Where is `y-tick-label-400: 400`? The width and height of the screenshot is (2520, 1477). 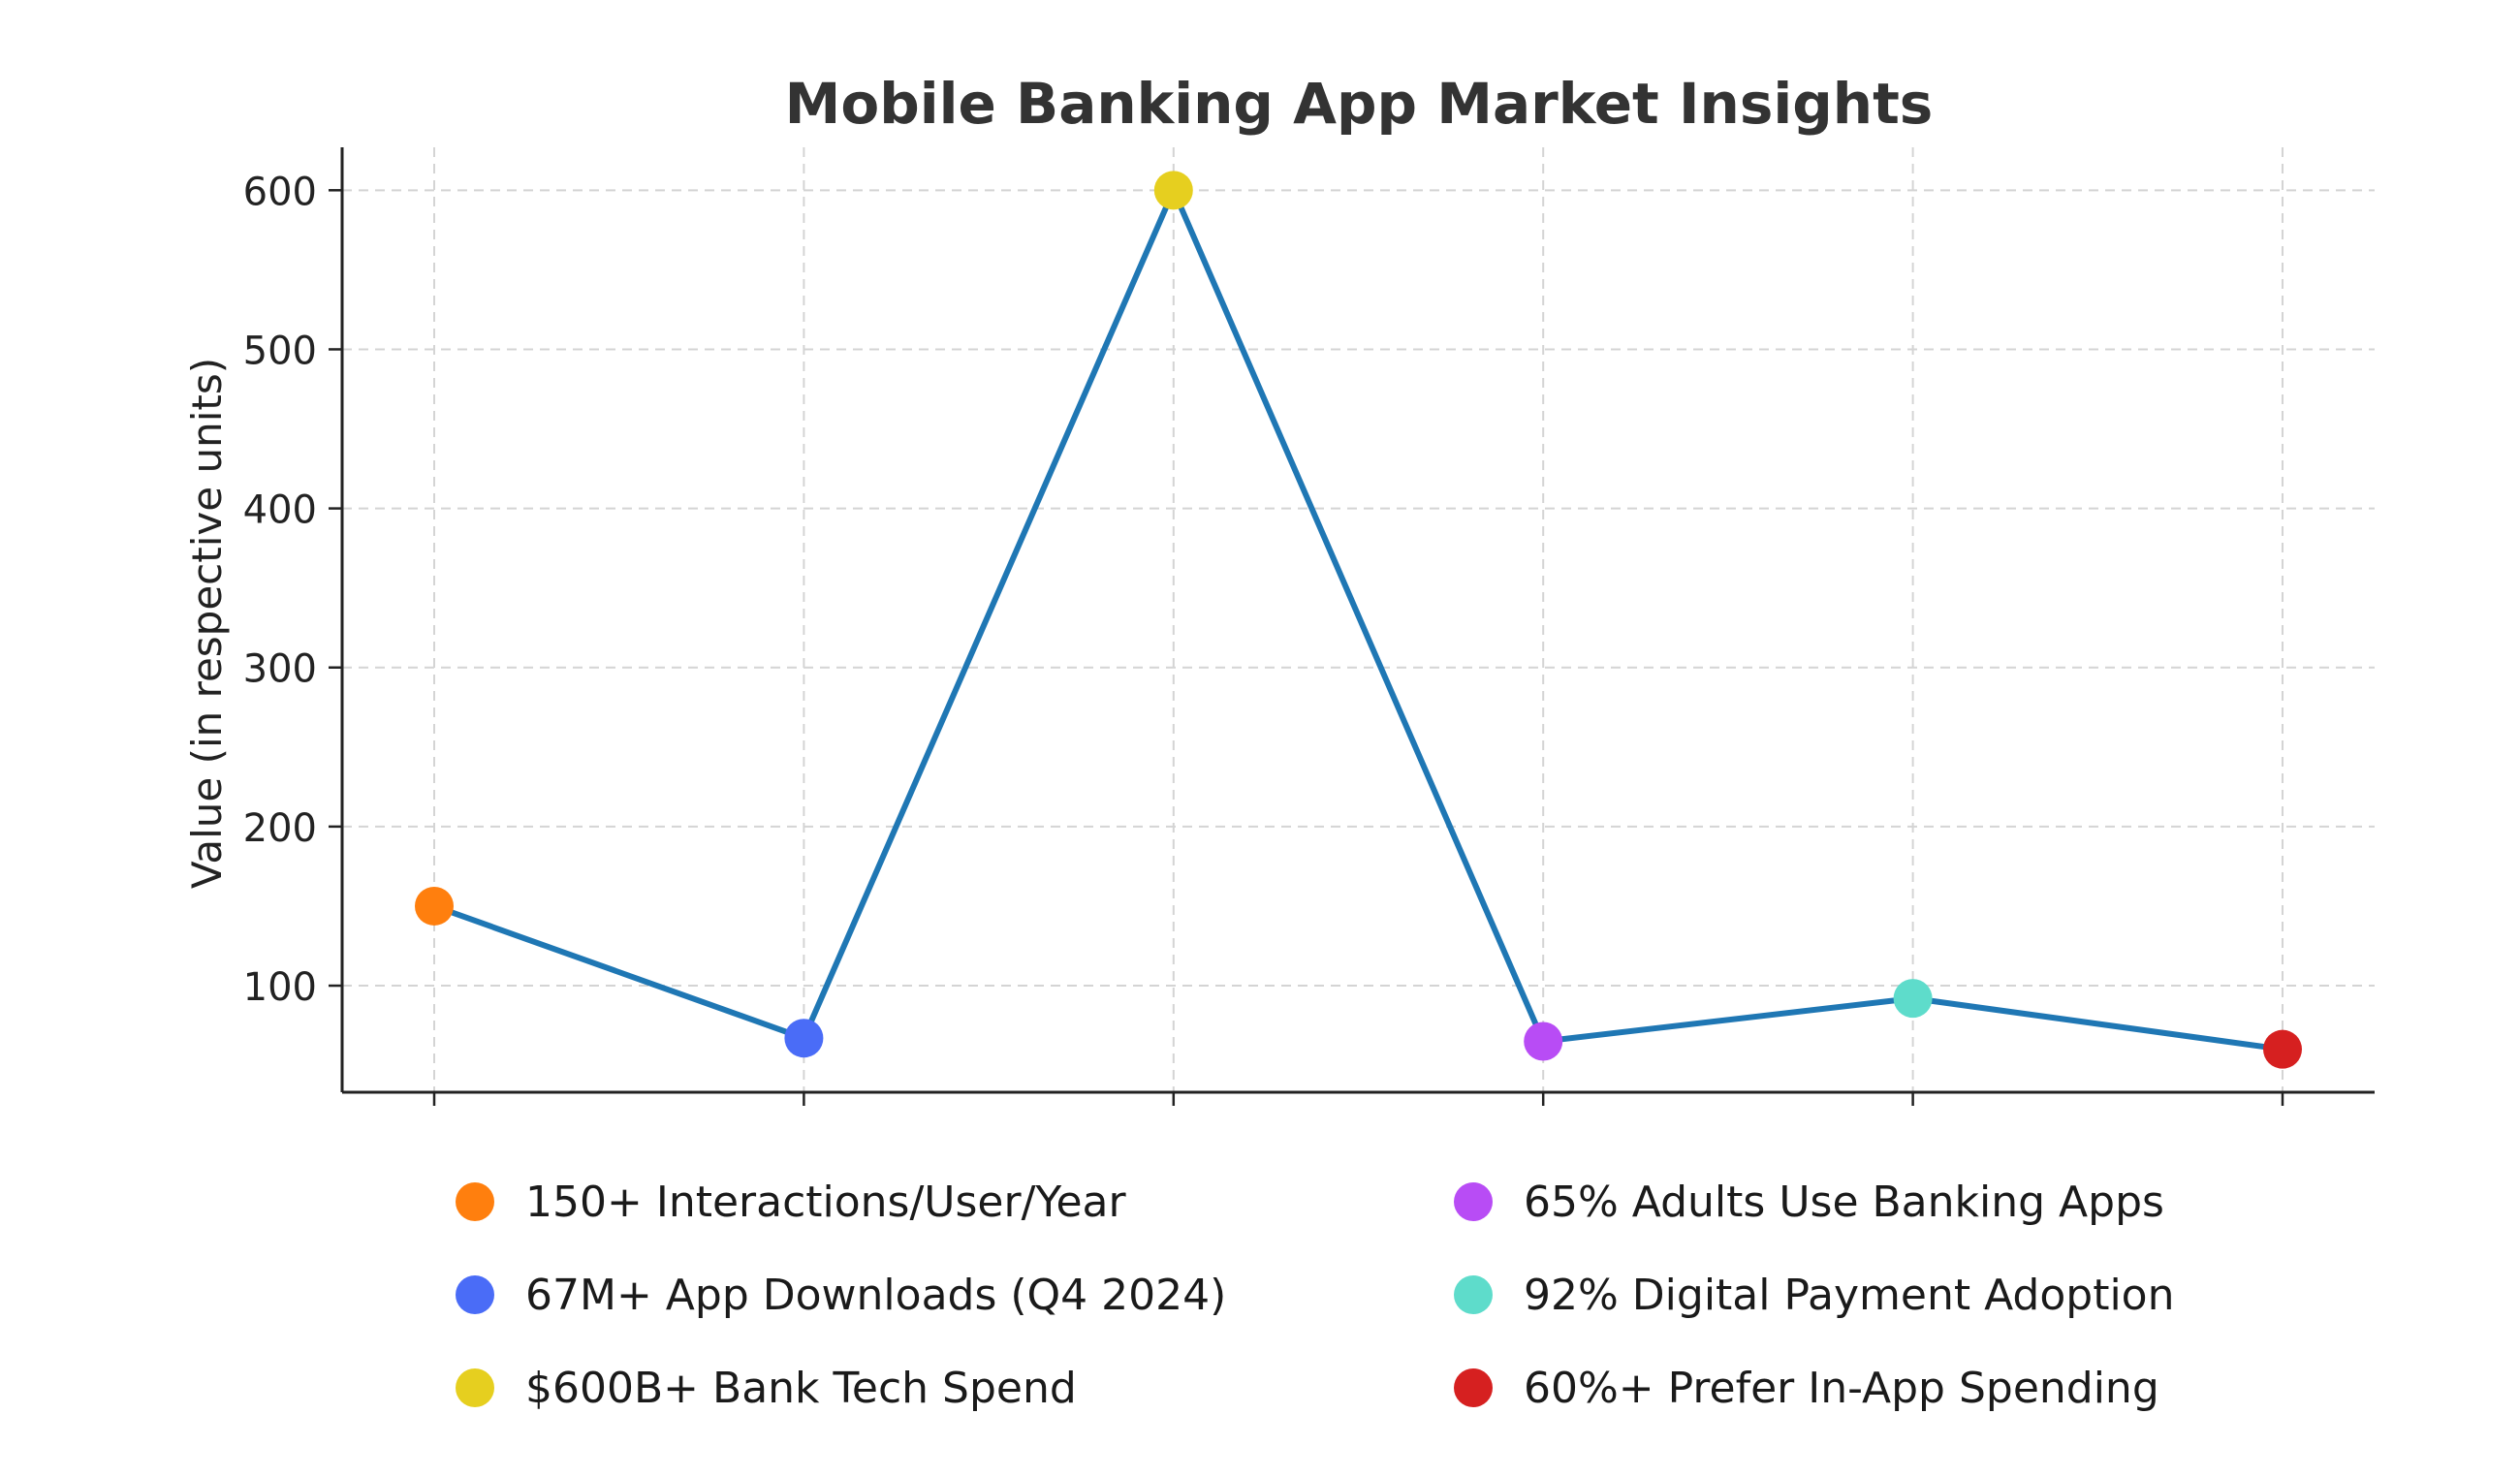
y-tick-label-400: 400 is located at coordinates (280, 510).